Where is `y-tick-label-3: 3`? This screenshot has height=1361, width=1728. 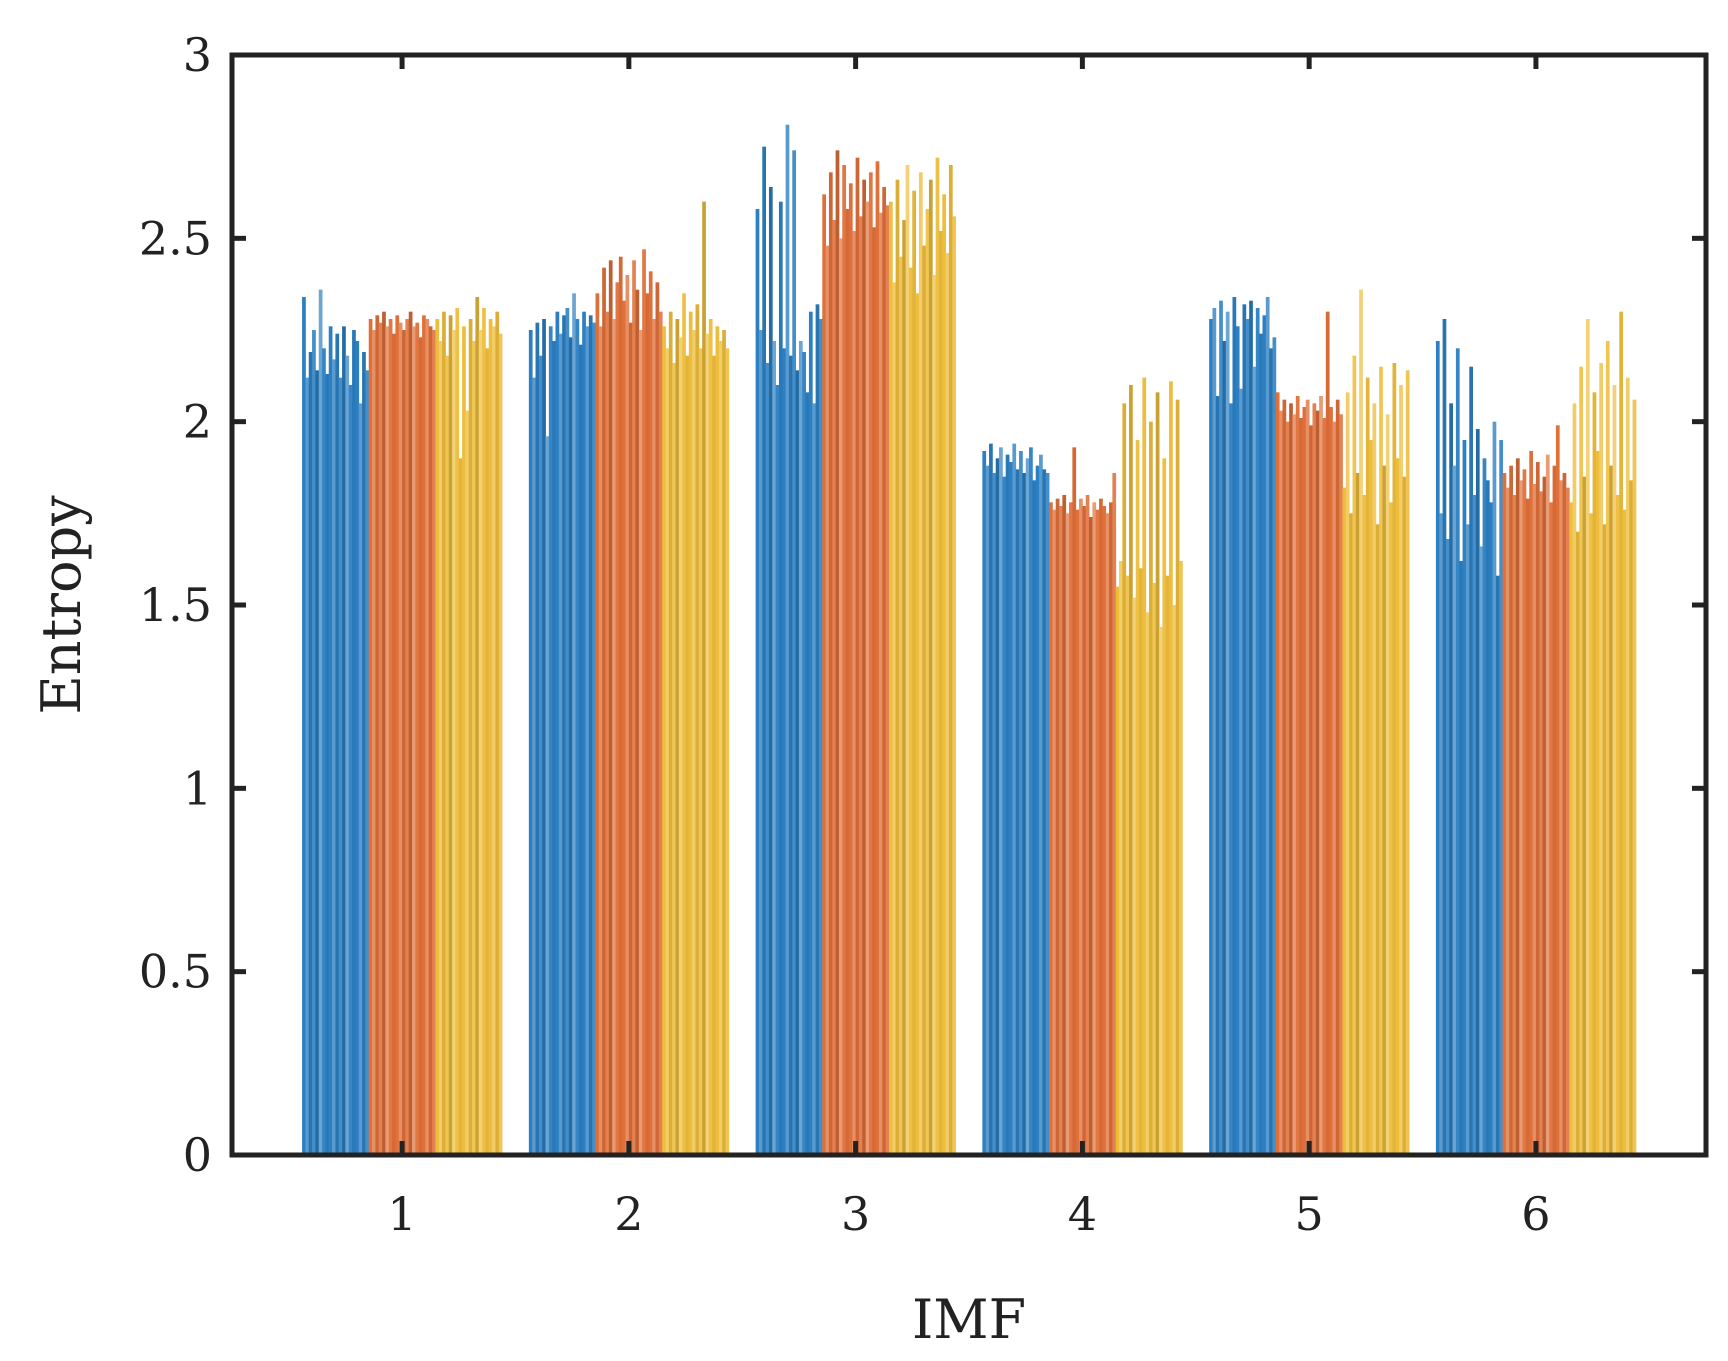
y-tick-label-3: 3 is located at coordinates (197, 55).